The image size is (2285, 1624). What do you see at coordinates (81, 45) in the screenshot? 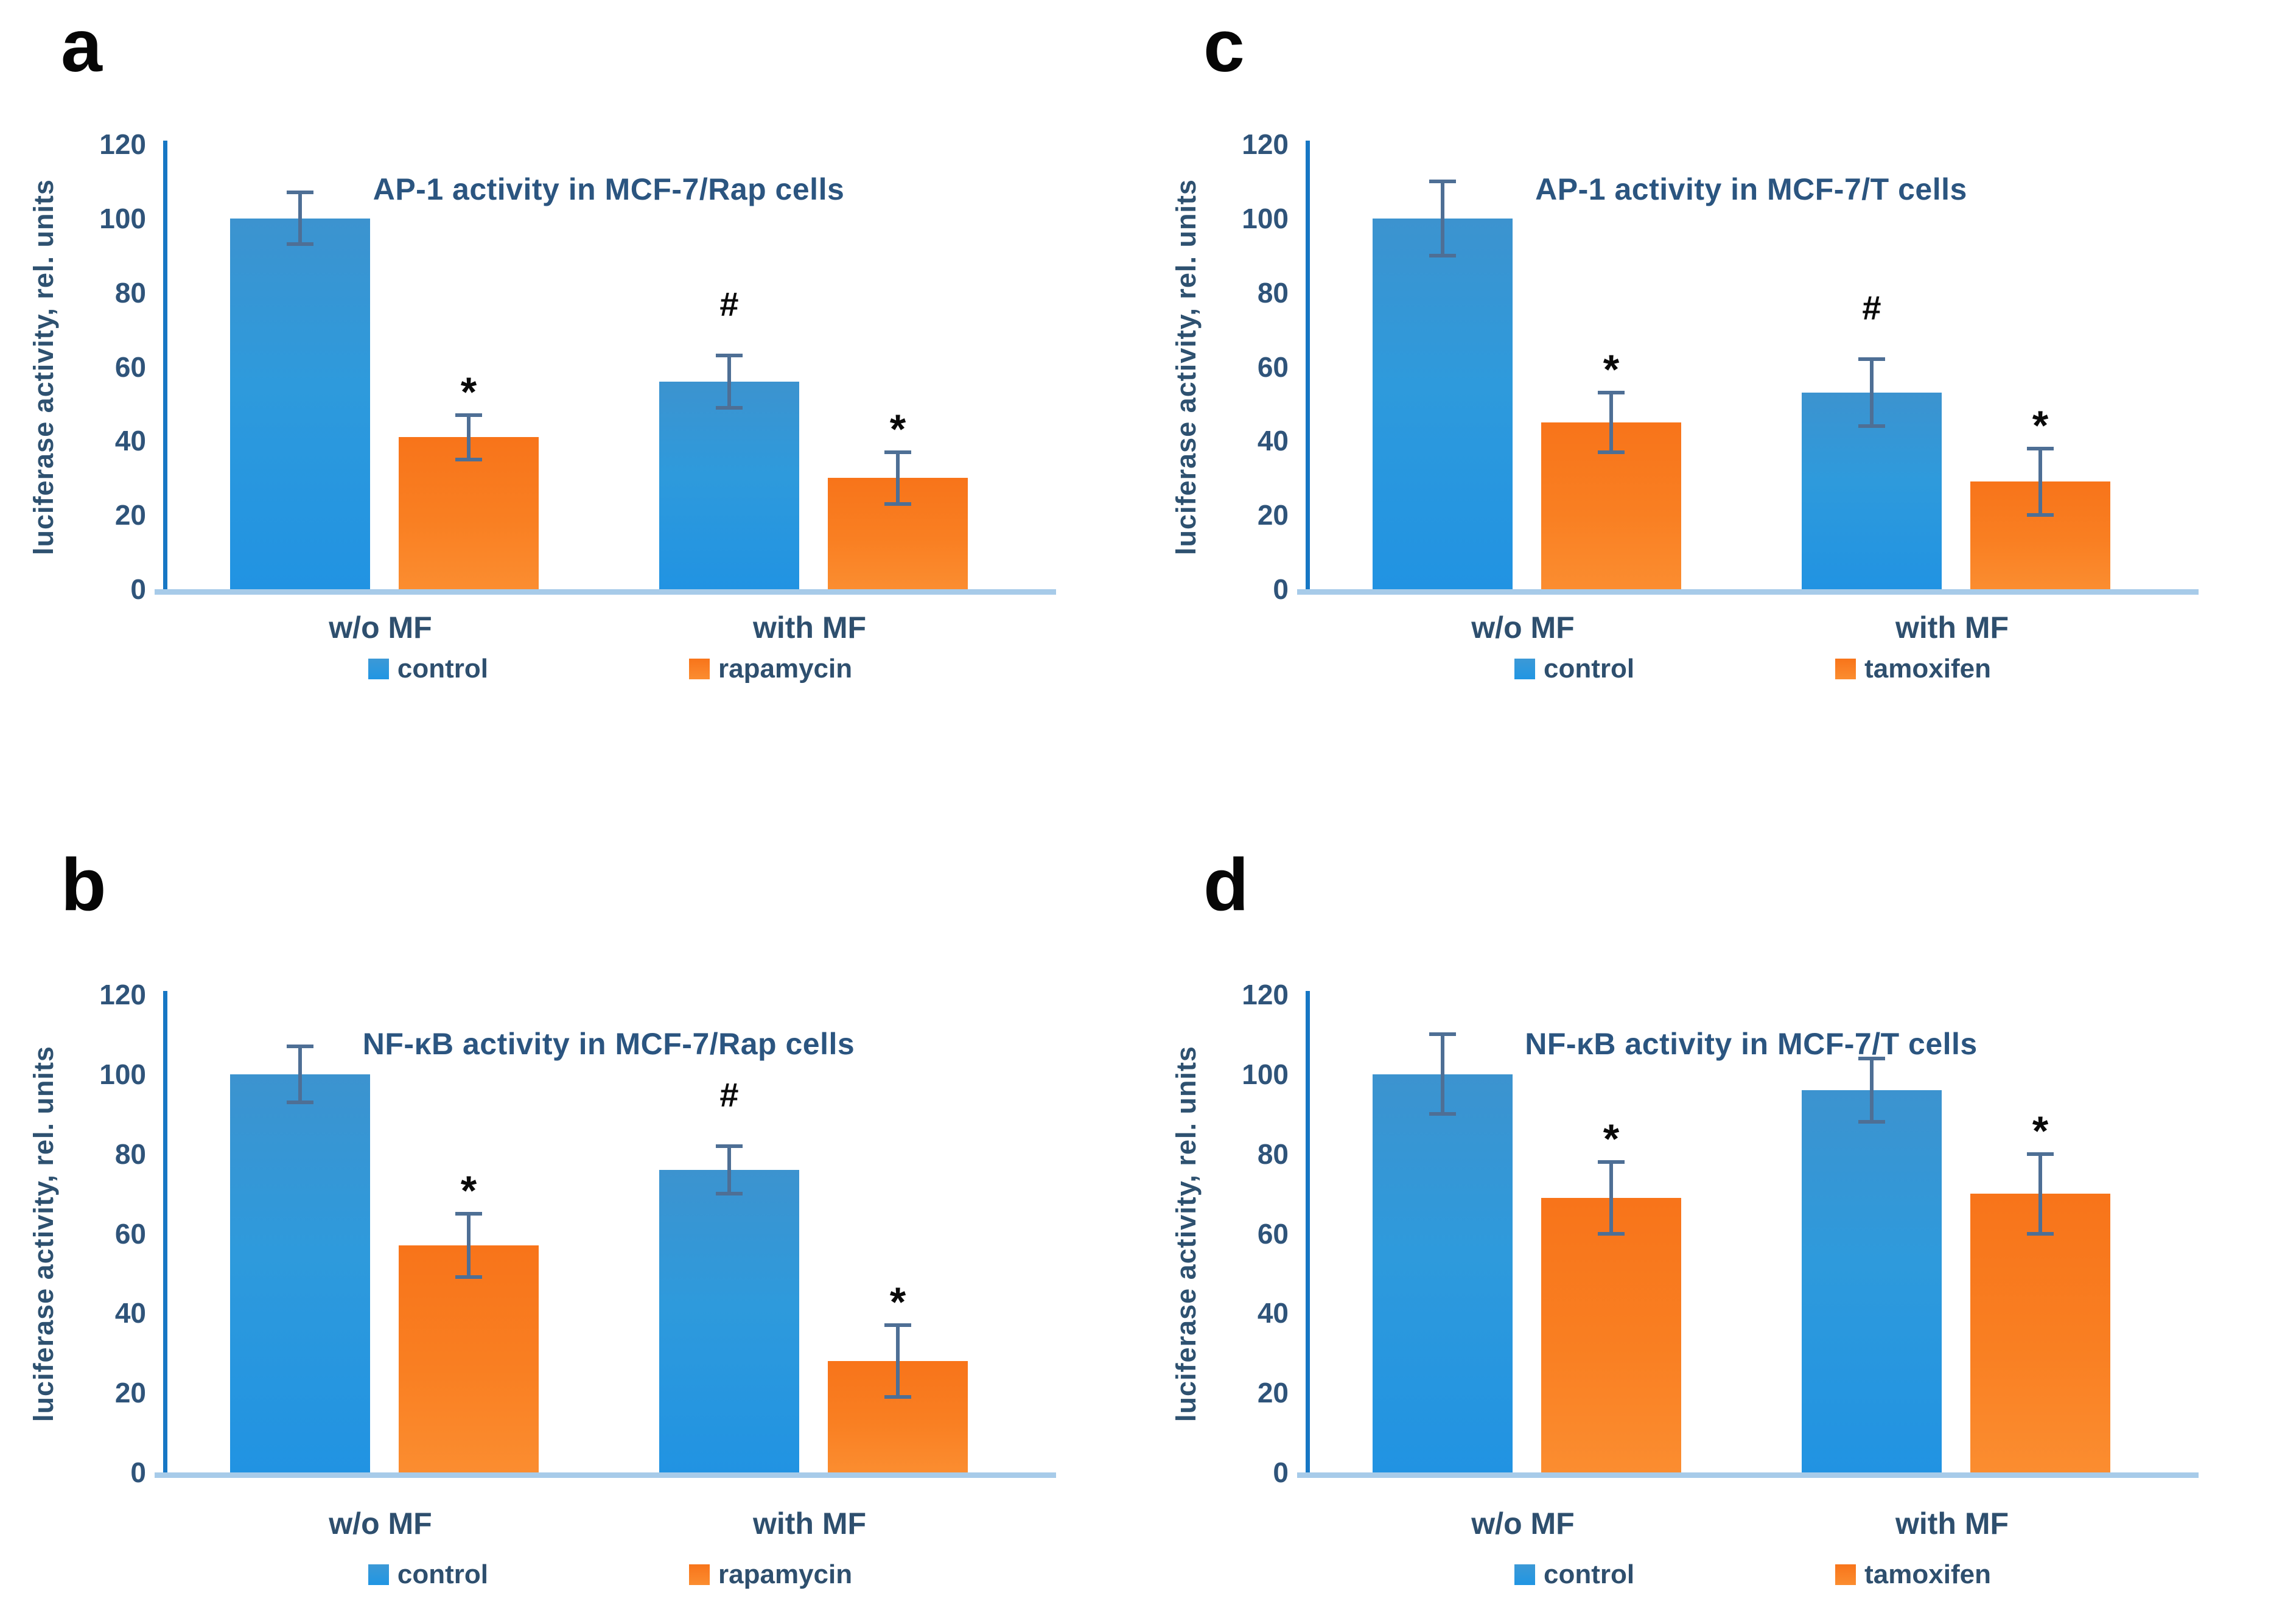
I see `panel-letter-a: a` at bounding box center [81, 45].